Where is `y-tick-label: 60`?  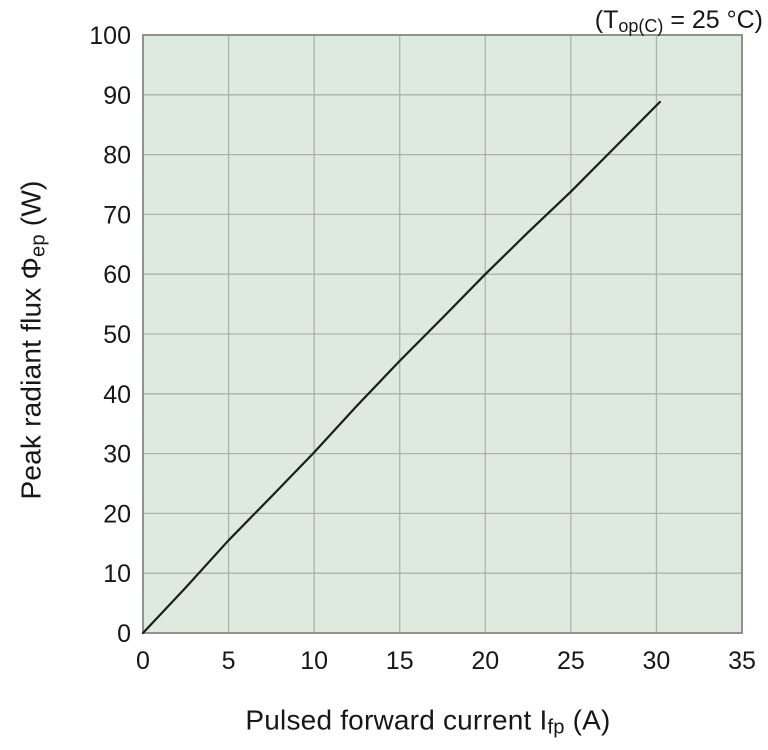
y-tick-label: 60 is located at coordinates (117, 275).